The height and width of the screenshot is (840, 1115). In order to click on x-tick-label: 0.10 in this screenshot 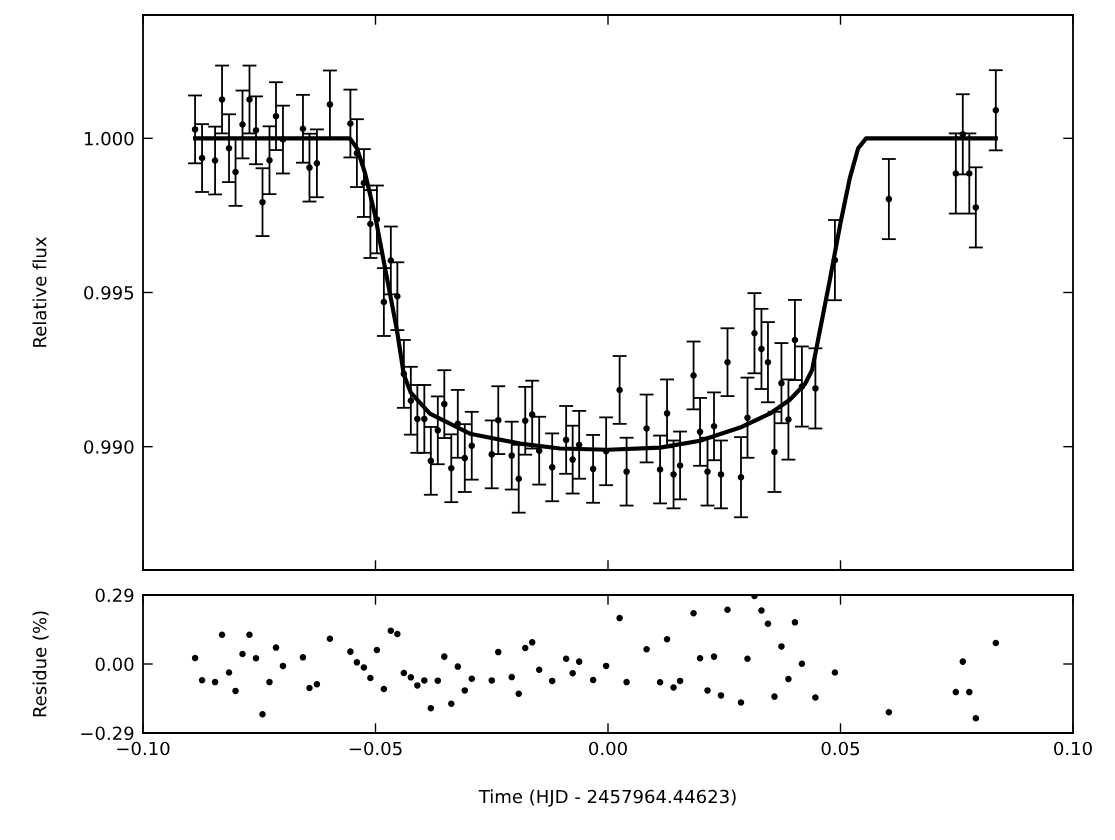, I will do `click(1073, 748)`.